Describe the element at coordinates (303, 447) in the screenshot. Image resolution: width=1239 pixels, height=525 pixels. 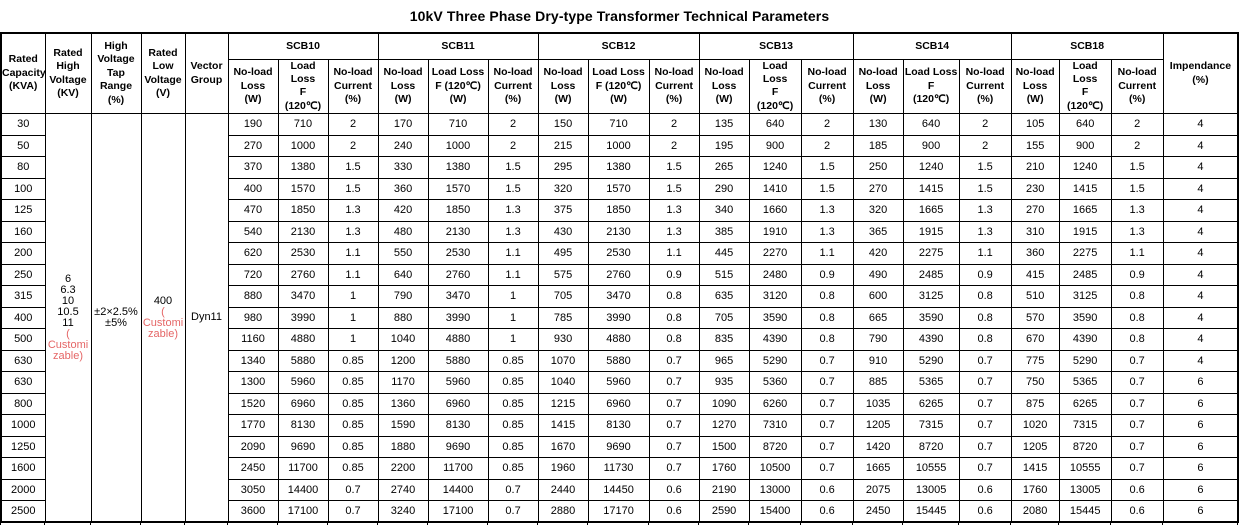
I see `scb10-load-loss-cell: 9690` at that location.